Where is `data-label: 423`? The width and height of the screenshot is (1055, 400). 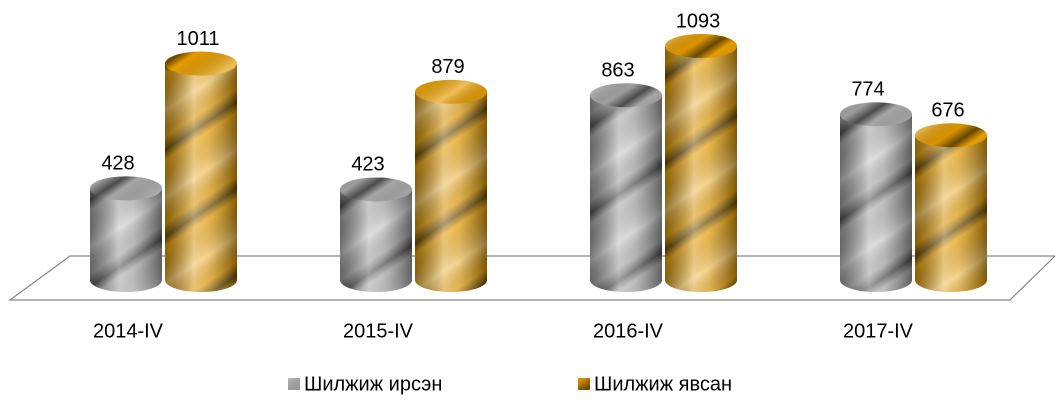 data-label: 423 is located at coordinates (367, 165).